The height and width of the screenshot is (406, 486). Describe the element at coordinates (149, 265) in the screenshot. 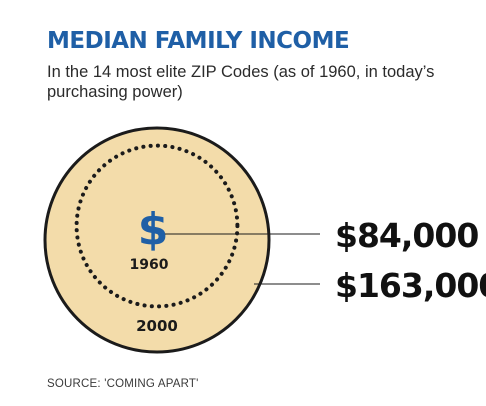

I see `year-label-1960: 1960` at that location.